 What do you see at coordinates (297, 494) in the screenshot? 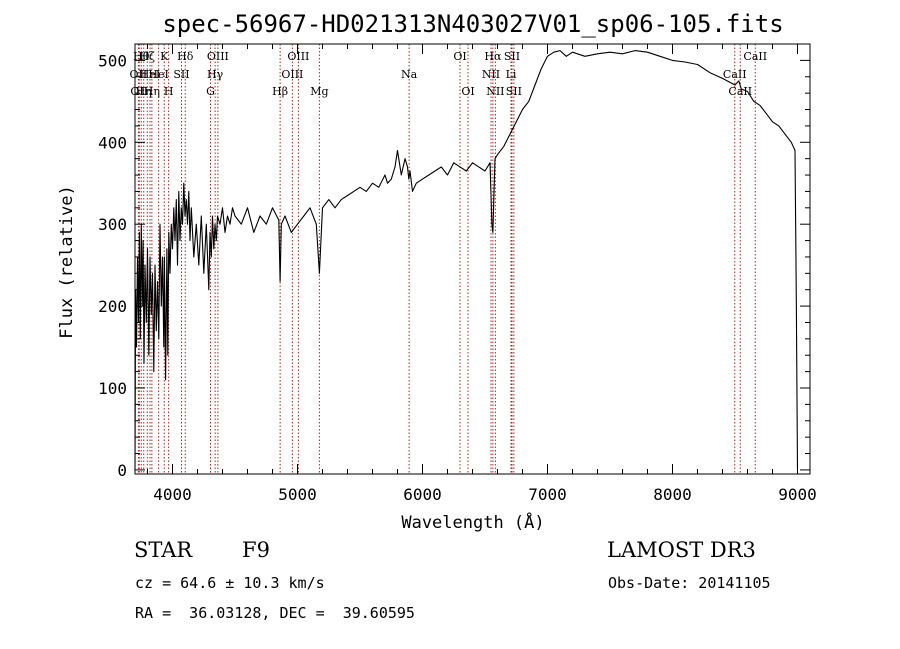
I see `x-tick-label: 5000` at bounding box center [297, 494].